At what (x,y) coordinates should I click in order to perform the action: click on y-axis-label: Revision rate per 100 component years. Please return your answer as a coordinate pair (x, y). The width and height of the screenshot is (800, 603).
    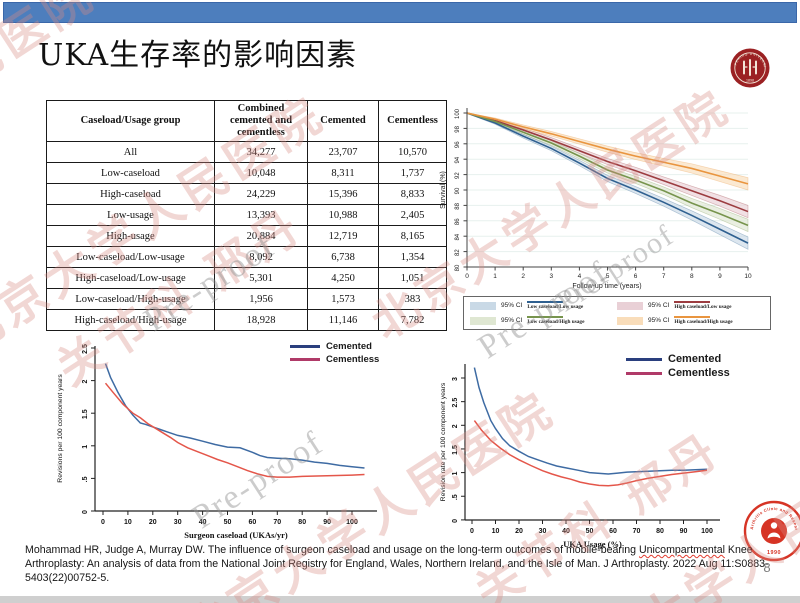
    Looking at the image, I should click on (443, 441).